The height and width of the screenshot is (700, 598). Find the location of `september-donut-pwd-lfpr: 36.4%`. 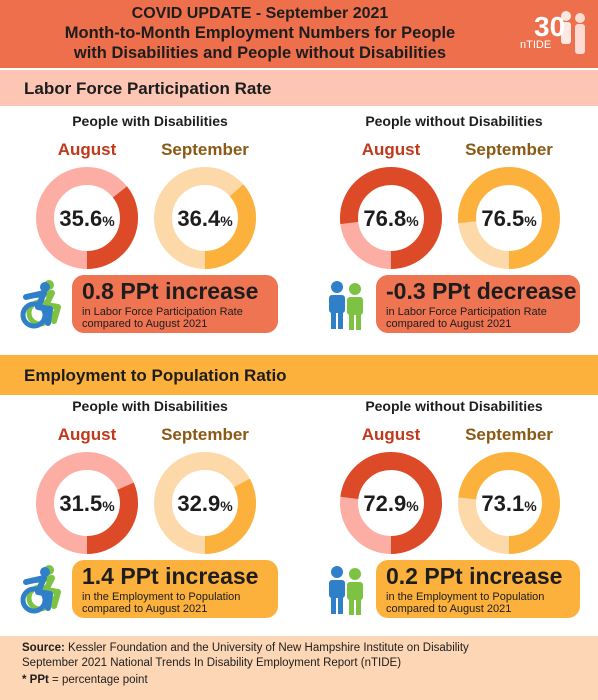

september-donut-pwd-lfpr: 36.4% is located at coordinates (205, 218).